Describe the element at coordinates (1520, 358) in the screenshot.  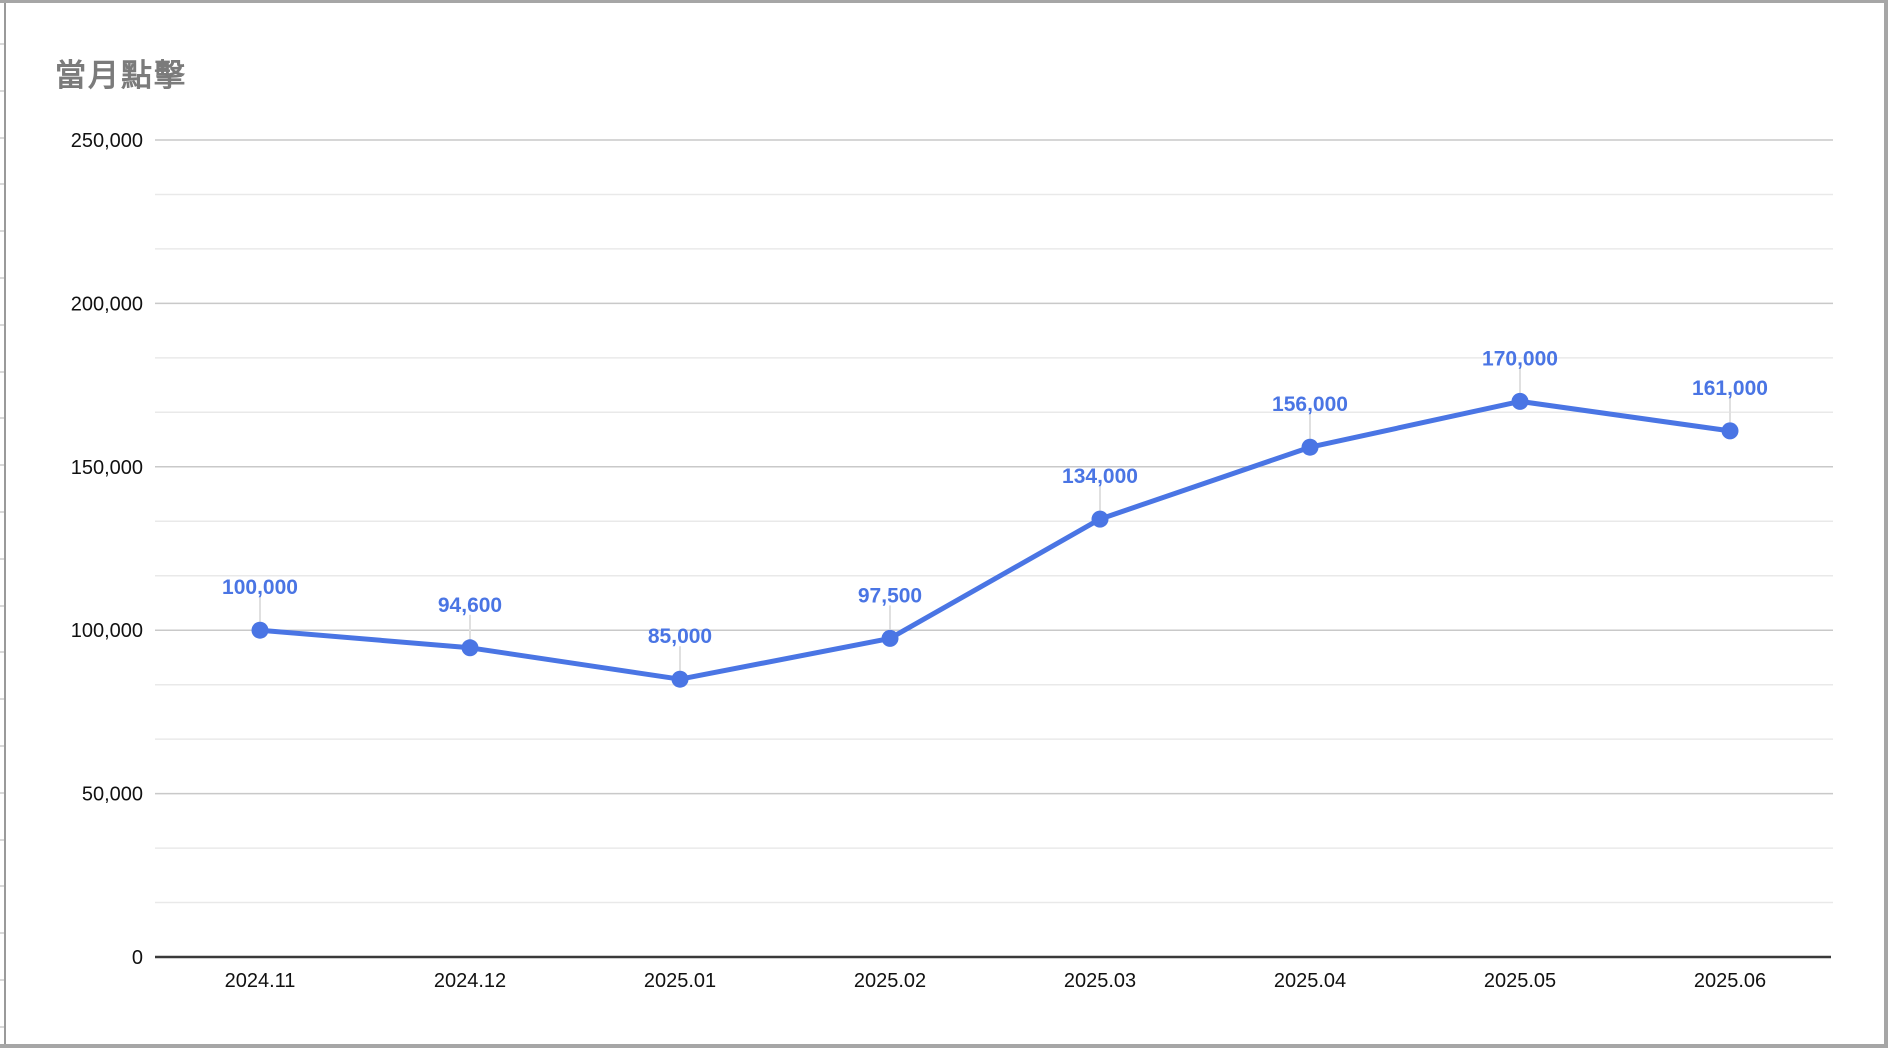
I see `data-label: 170,000` at that location.